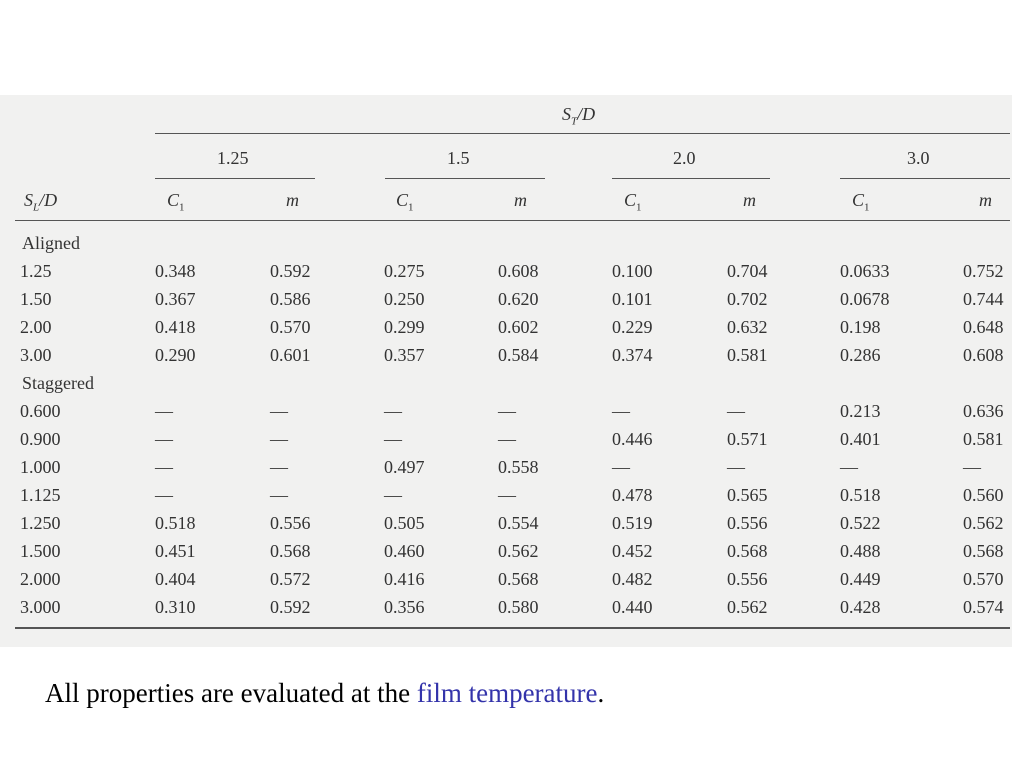 The height and width of the screenshot is (768, 1024). What do you see at coordinates (36, 207) in the screenshot?
I see `subscript: L` at bounding box center [36, 207].